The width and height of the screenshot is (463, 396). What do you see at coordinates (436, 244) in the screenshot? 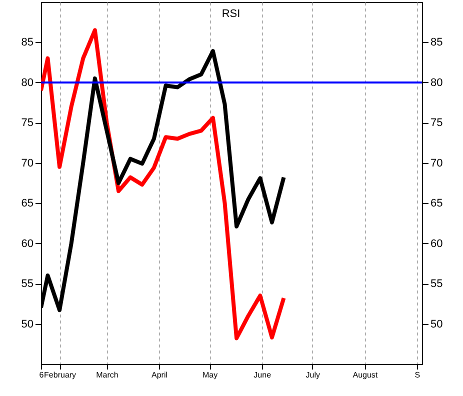
I see `y2-tick-label: 60` at bounding box center [436, 244].